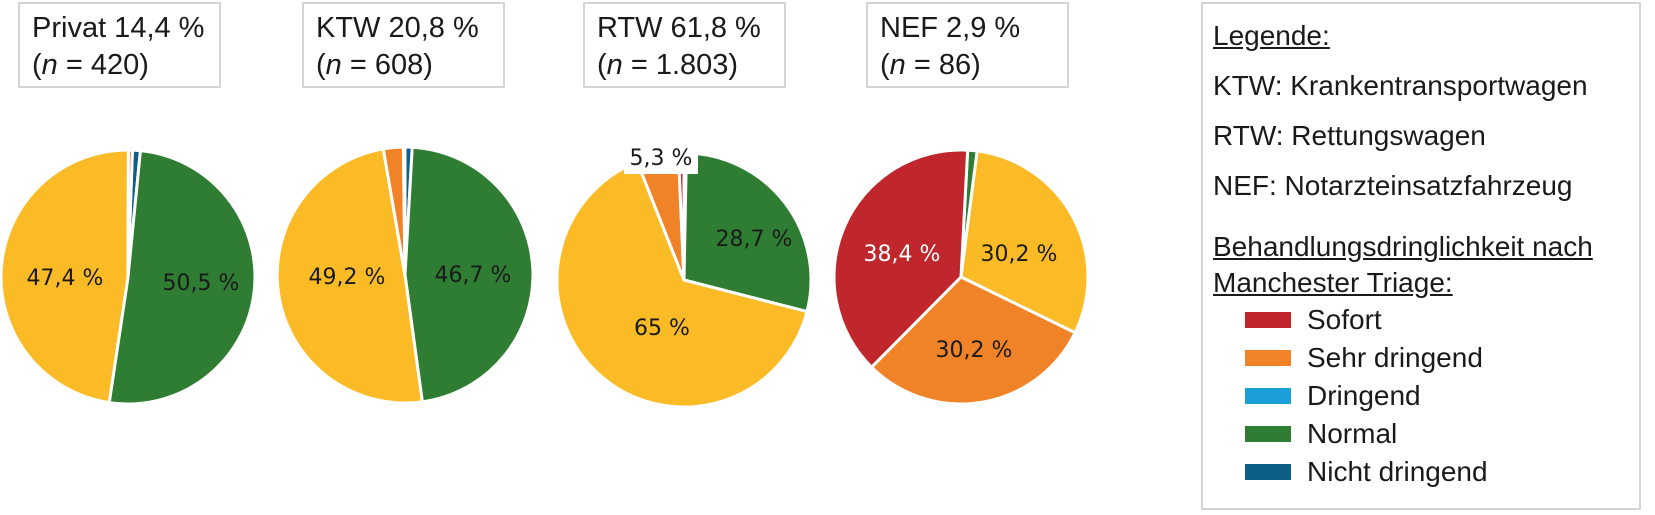 The width and height of the screenshot is (1655, 515). I want to click on pie-chart: 50,5 % 47,4 %, so click(128, 277).